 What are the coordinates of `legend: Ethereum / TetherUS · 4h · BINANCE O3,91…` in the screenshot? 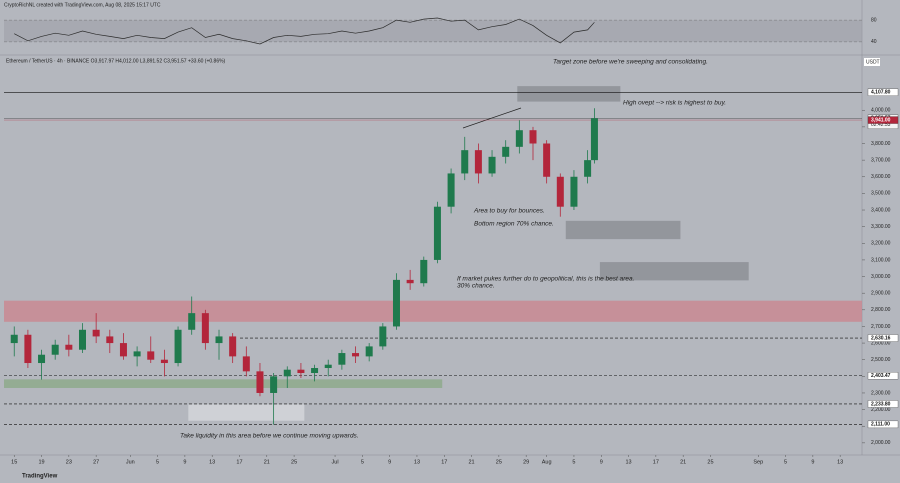 It's located at (116, 61).